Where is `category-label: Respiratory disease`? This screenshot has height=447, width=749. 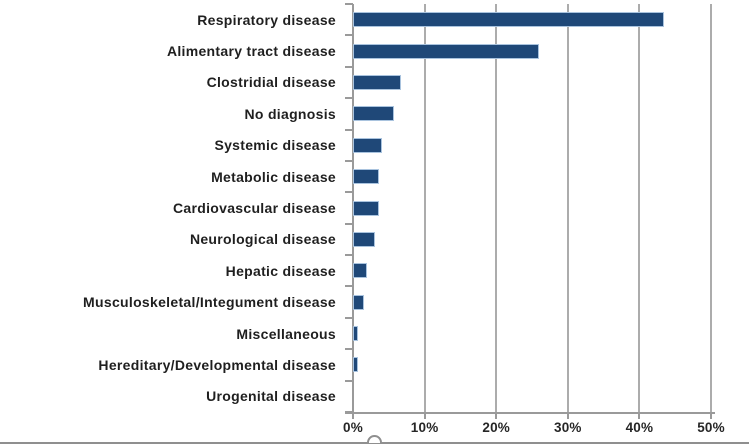 category-label: Respiratory disease is located at coordinates (266, 19).